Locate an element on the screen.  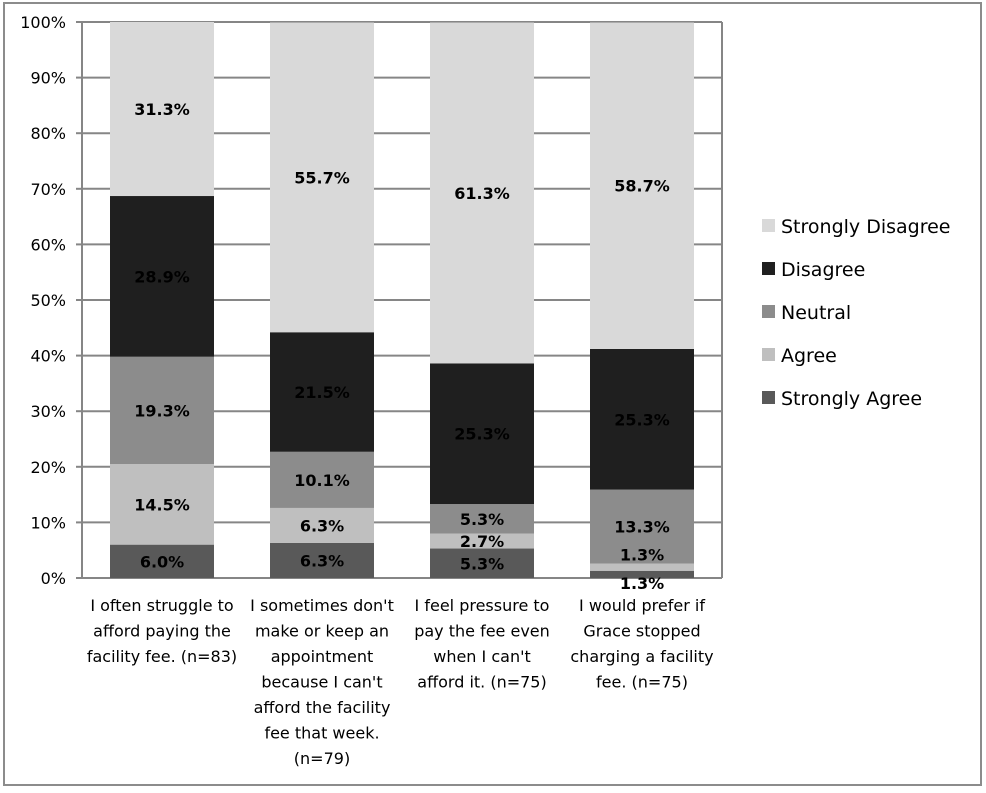
y-tick-label: 60% is located at coordinates (48, 244).